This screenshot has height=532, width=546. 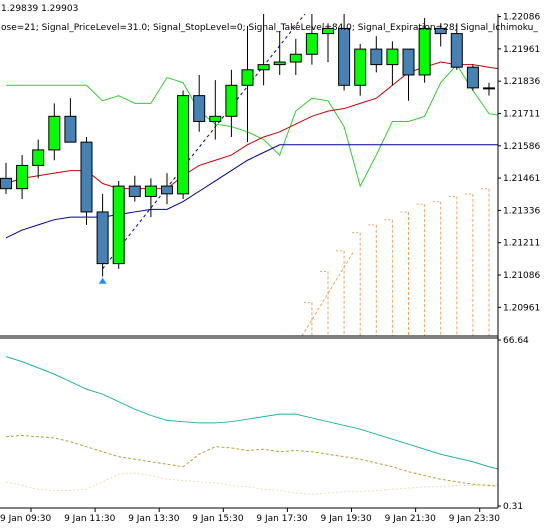 I want to click on price-tick-label: 1.21711, so click(x=521, y=114).